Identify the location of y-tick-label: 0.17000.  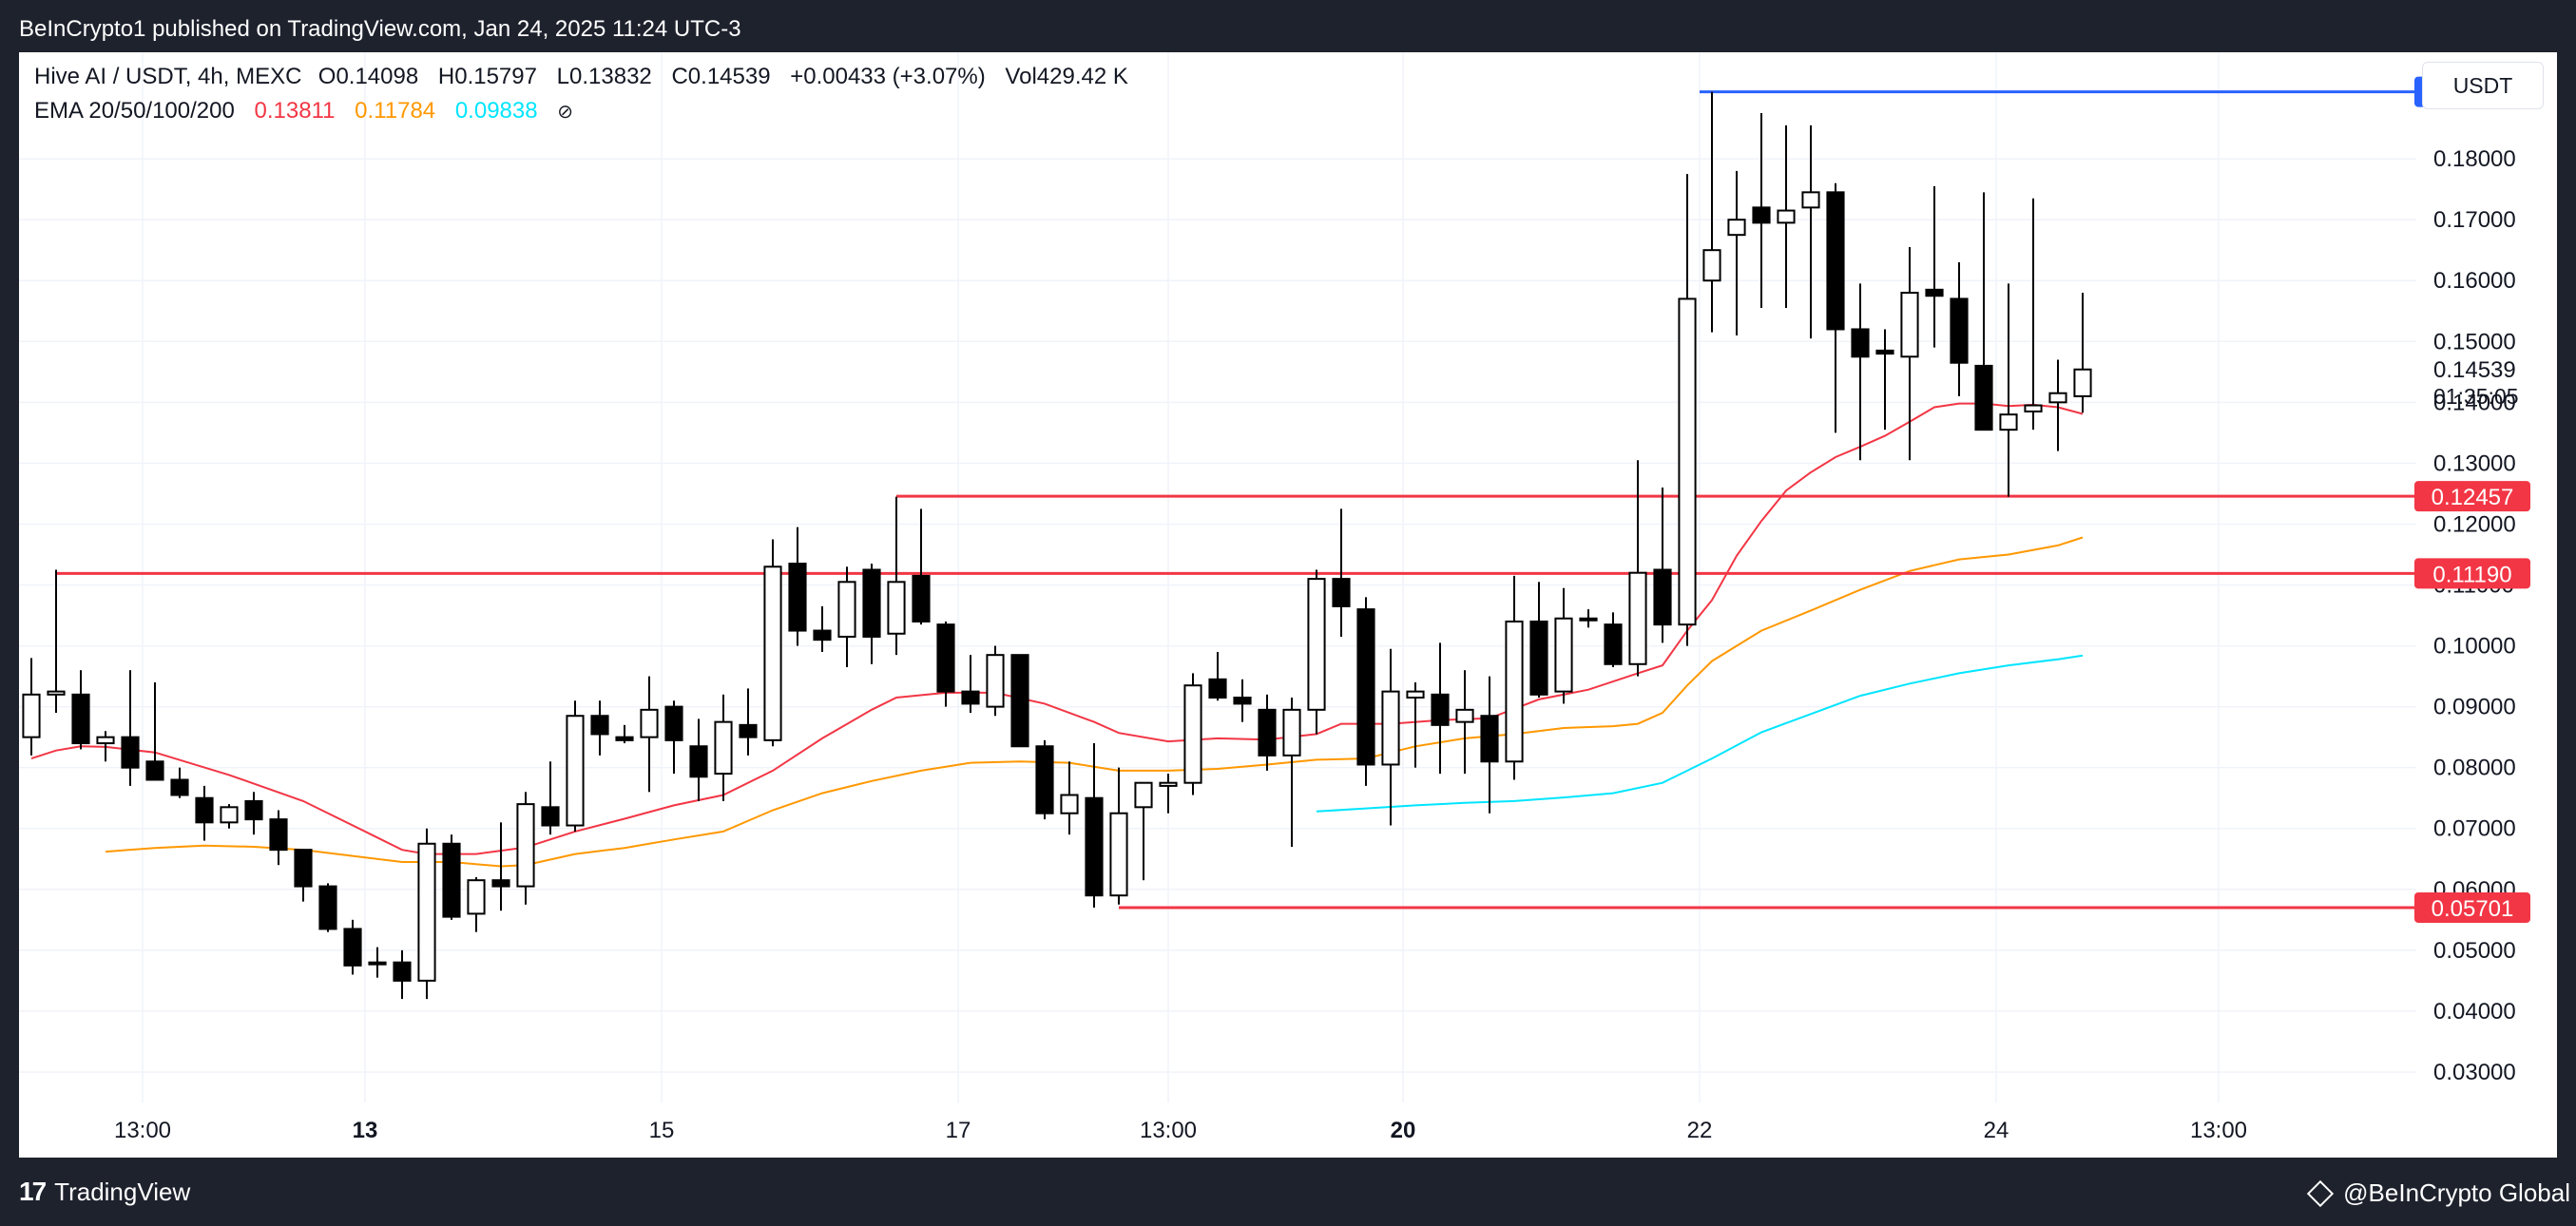
(2475, 220).